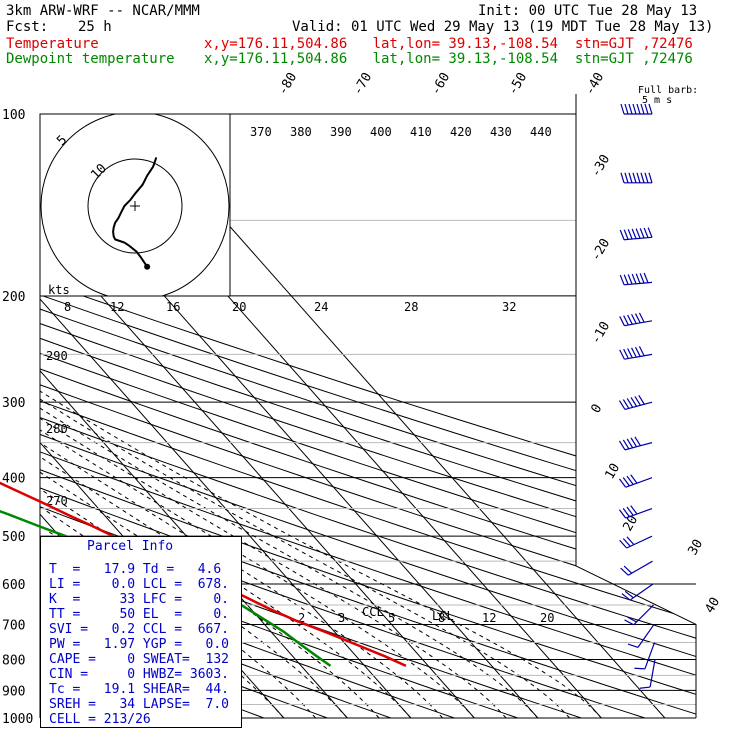 This screenshot has width=740, height=740. I want to click on pressure-label: 600, so click(13, 585).